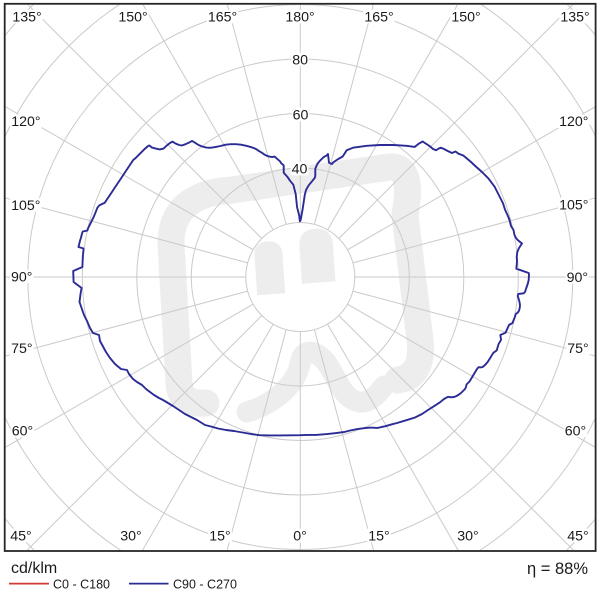  I want to click on svg-text: C90 - C270, so click(205, 585).